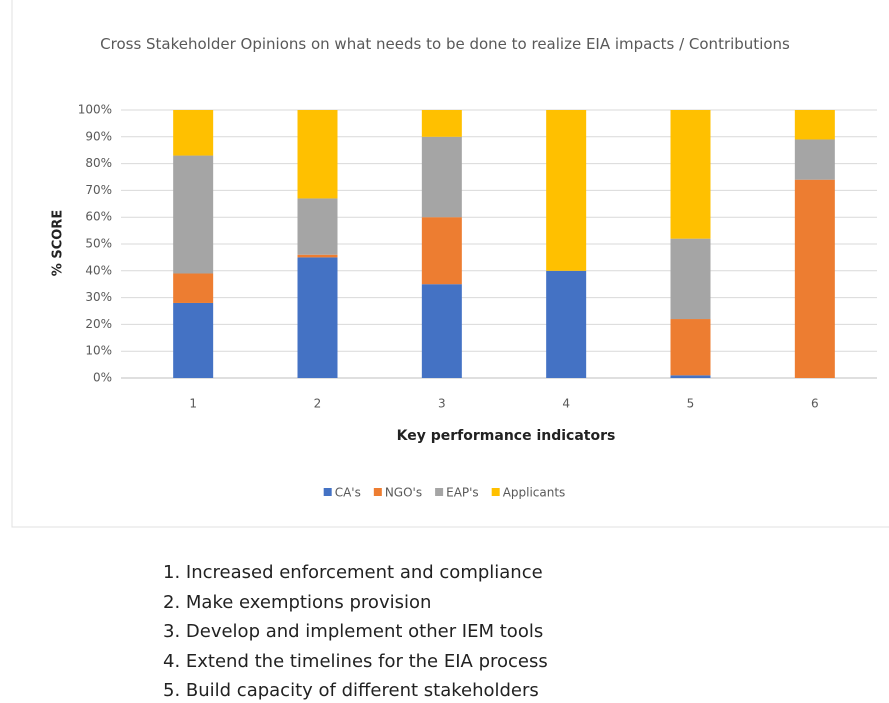  I want to click on note-item: 3. Develop and implement other IEM tools, so click(353, 631).